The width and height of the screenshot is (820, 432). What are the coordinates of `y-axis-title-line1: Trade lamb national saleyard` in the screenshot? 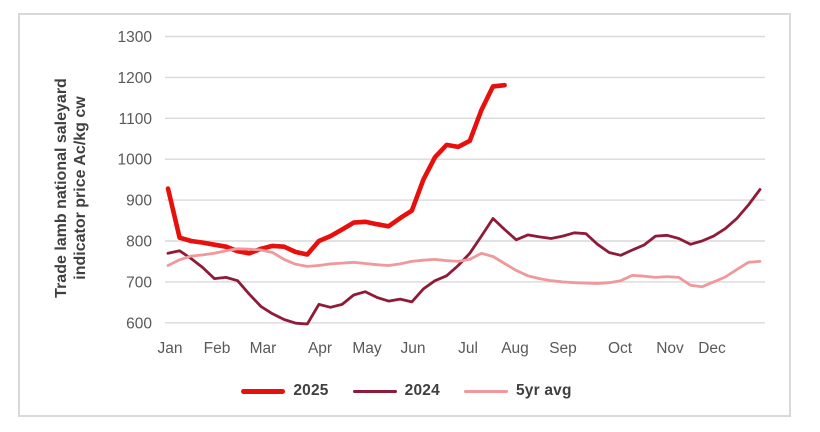 It's located at (61, 188).